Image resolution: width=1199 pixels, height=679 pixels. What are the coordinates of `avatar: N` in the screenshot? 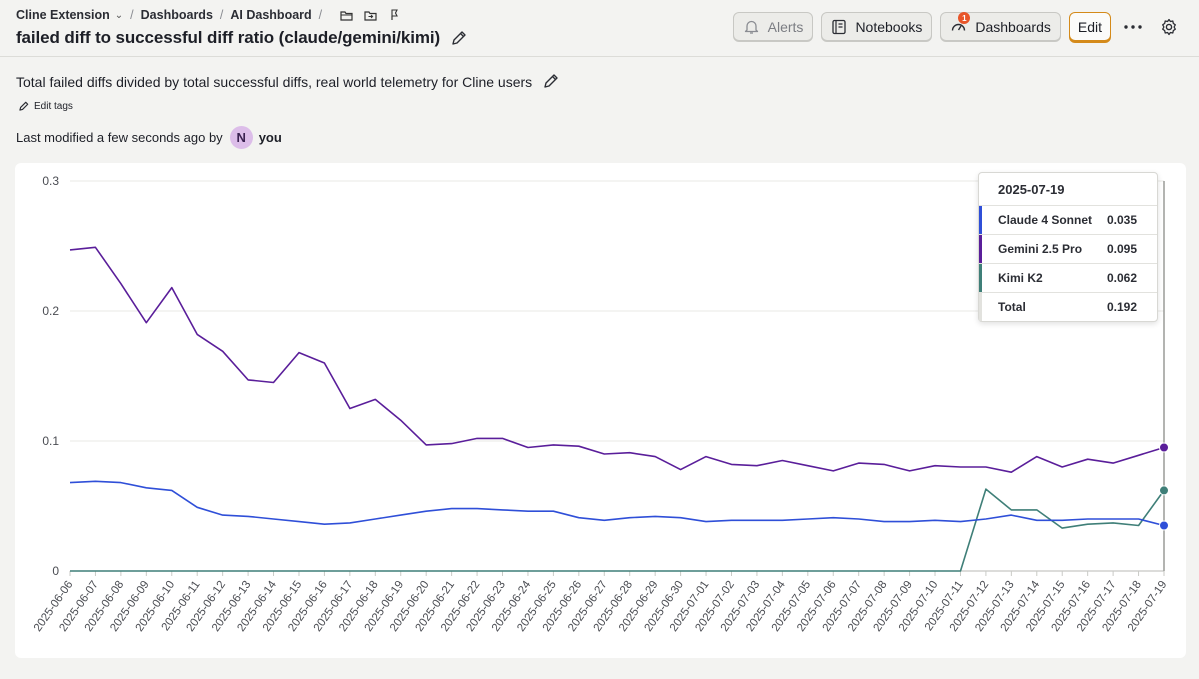 It's located at (241, 137).